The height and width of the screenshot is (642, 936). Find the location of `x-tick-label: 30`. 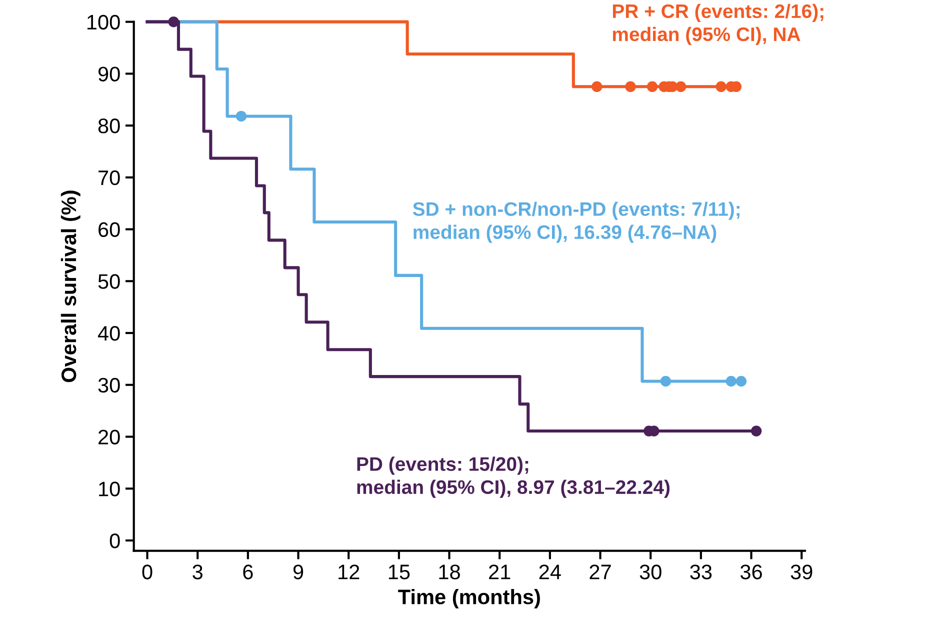

x-tick-label: 30 is located at coordinates (651, 572).